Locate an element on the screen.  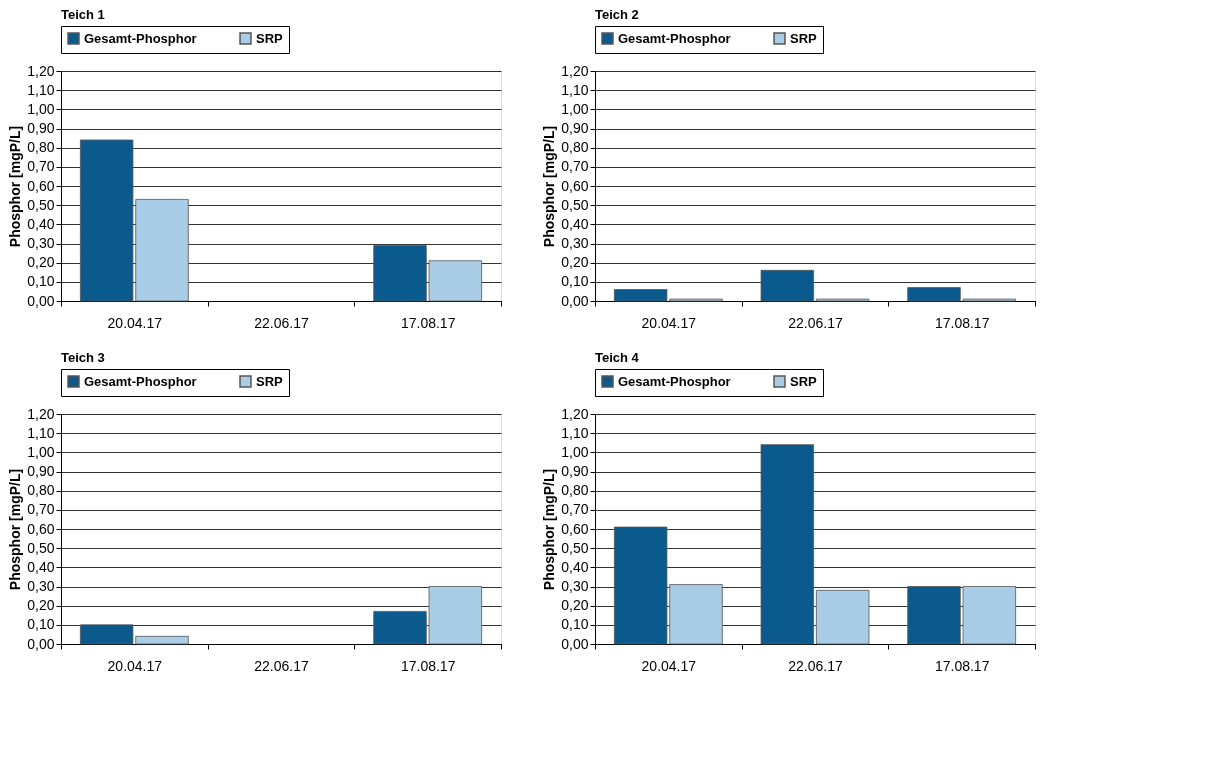
chart-title: Teich 2 is located at coordinates (617, 14).